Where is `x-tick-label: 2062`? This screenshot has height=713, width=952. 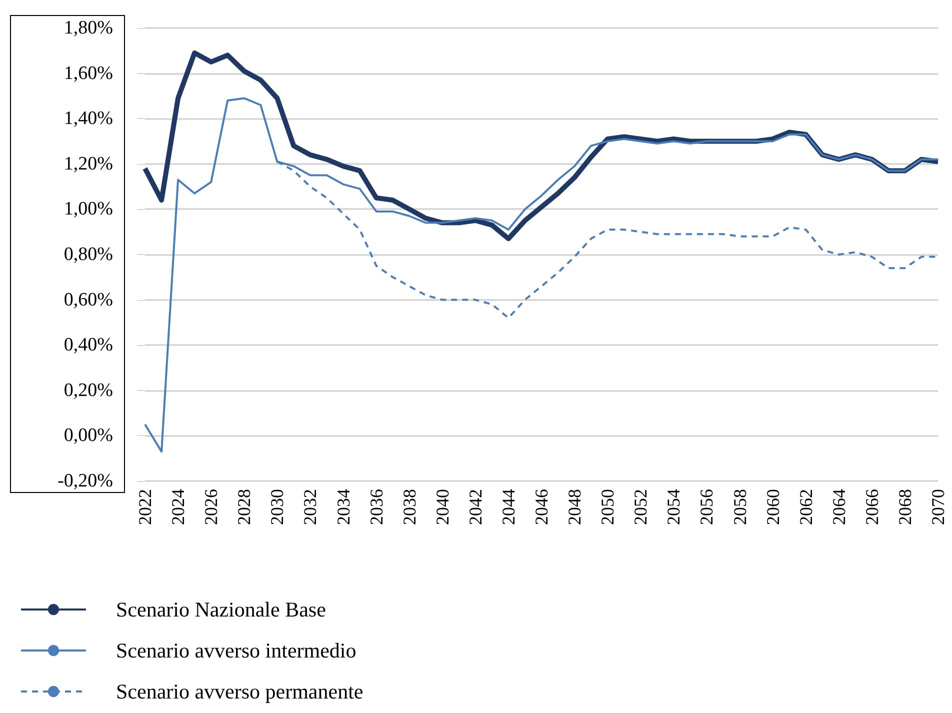
x-tick-label: 2062 is located at coordinates (806, 507).